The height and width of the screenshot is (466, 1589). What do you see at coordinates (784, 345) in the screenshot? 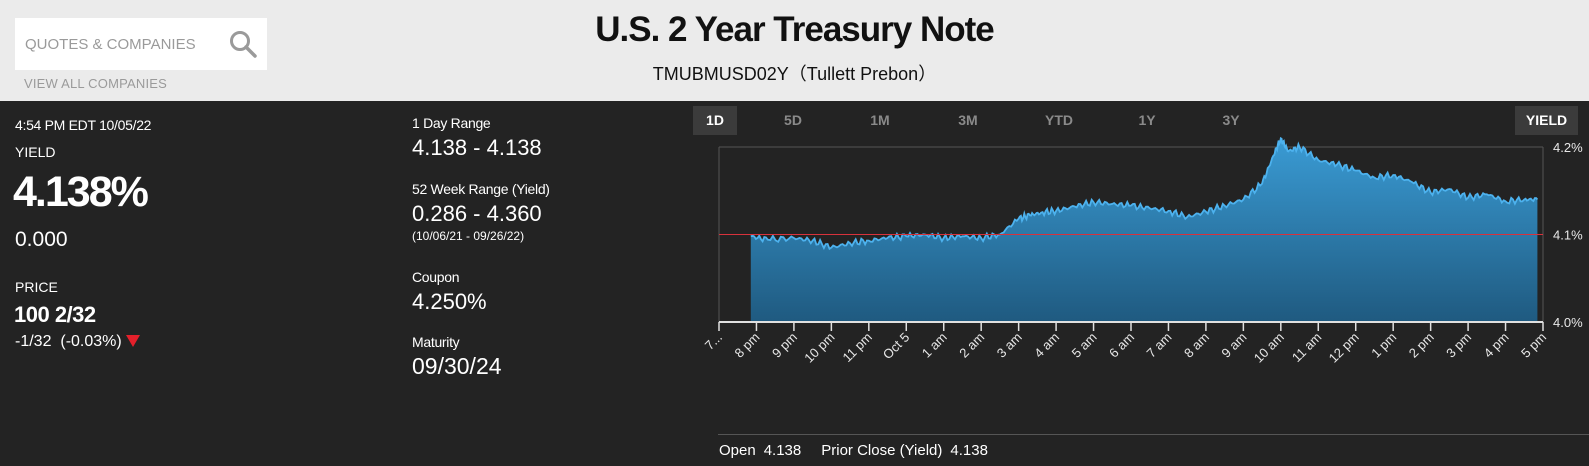
I see `x-tick-label: 9 pm` at bounding box center [784, 345].